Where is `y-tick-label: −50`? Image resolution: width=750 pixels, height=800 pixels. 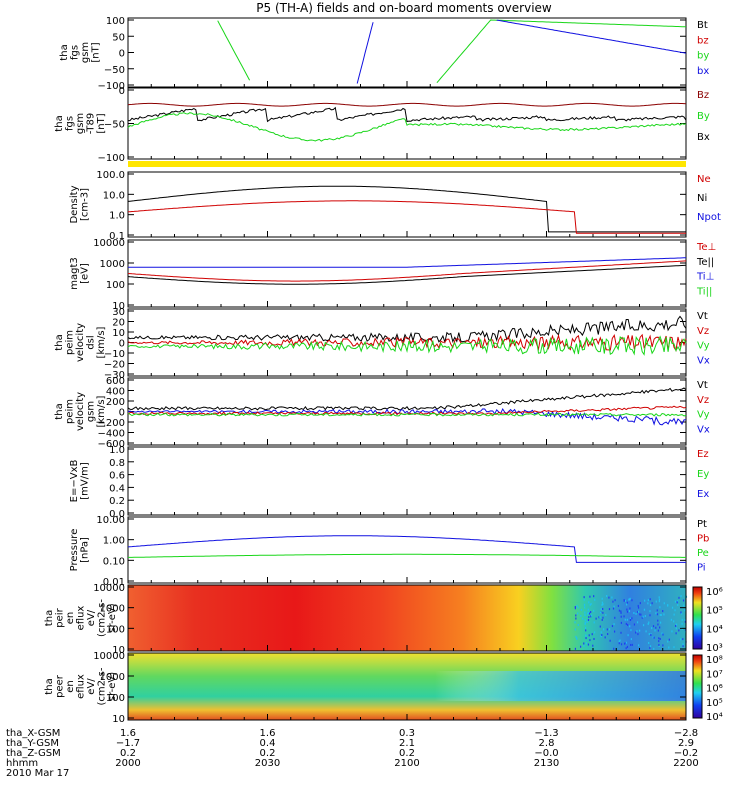 y-tick-label: −50 is located at coordinates (114, 125).